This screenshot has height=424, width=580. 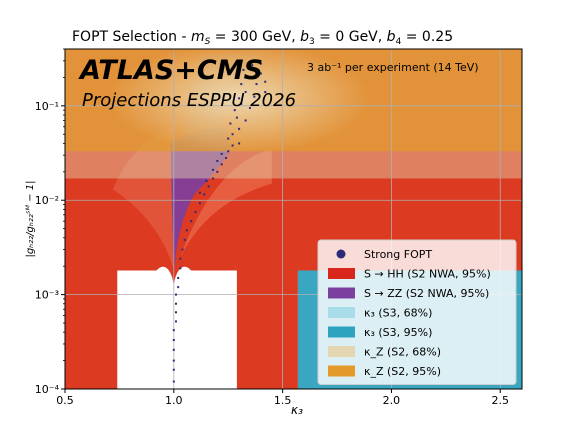 What do you see at coordinates (170, 70) in the screenshot?
I see `atlas-cms-banner: ATLAS+CMS` at bounding box center [170, 70].